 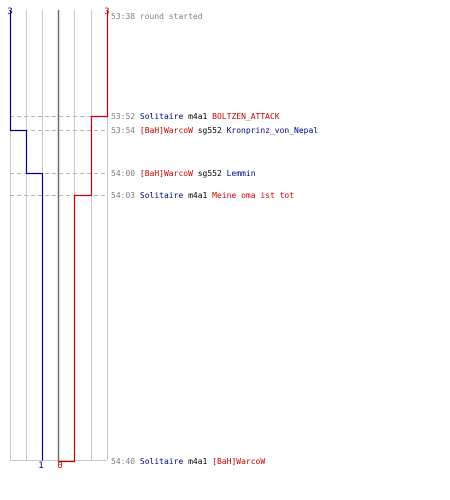 What do you see at coordinates (125, 130) in the screenshot?
I see `event-time: 53:54` at bounding box center [125, 130].